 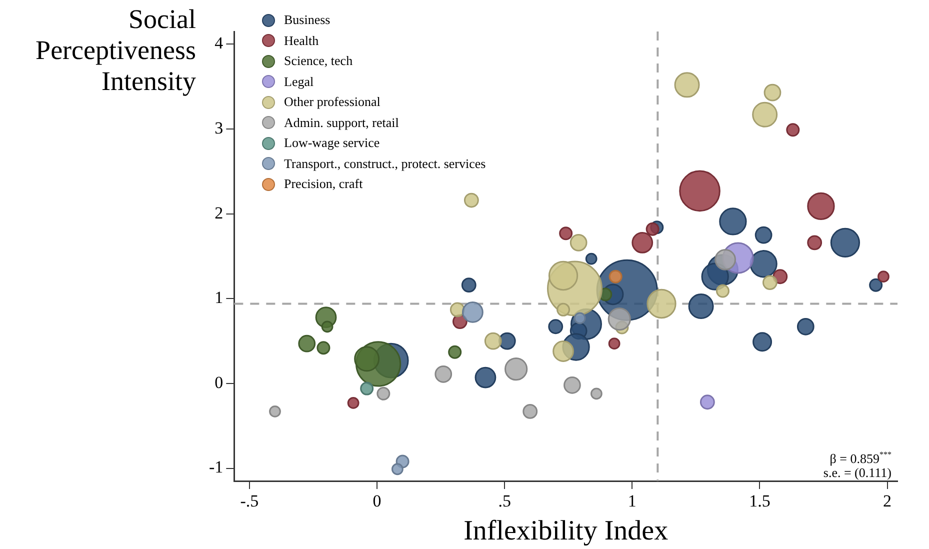 What do you see at coordinates (887, 501) in the screenshot?
I see `x-tick-label: 2` at bounding box center [887, 501].